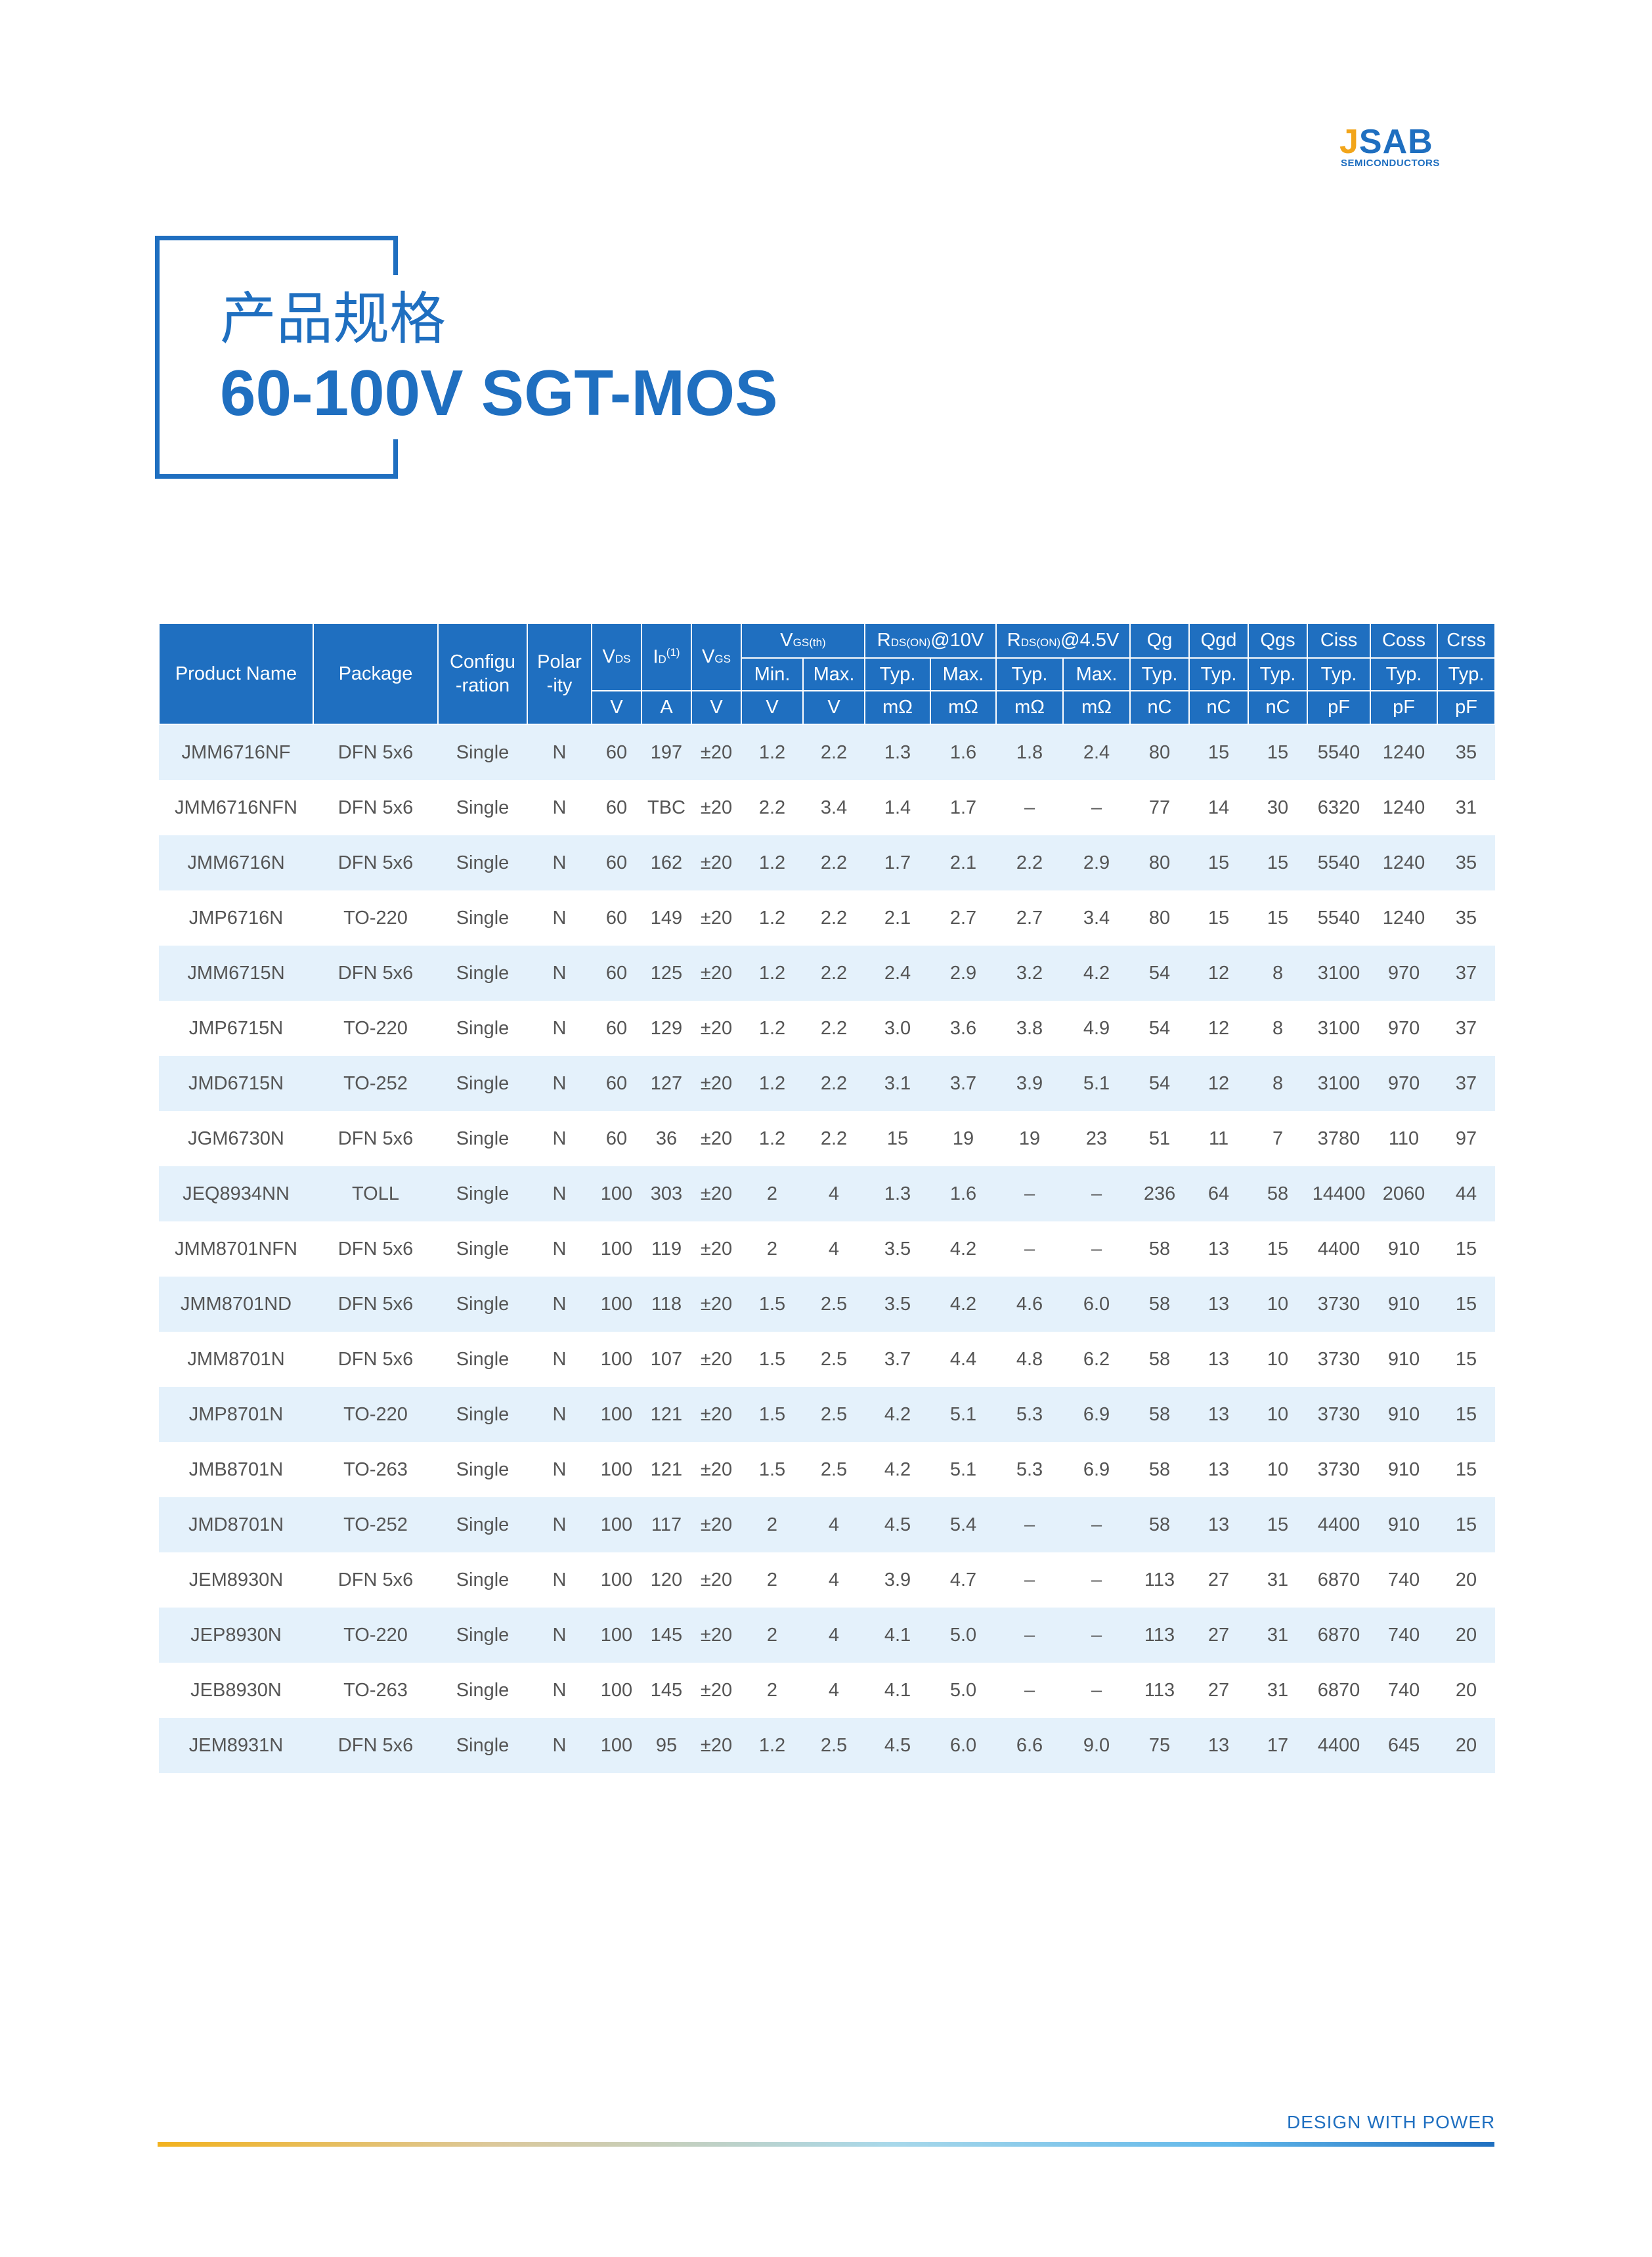 This screenshot has height=2257, width=1652. I want to click on table-cell: 127, so click(666, 1083).